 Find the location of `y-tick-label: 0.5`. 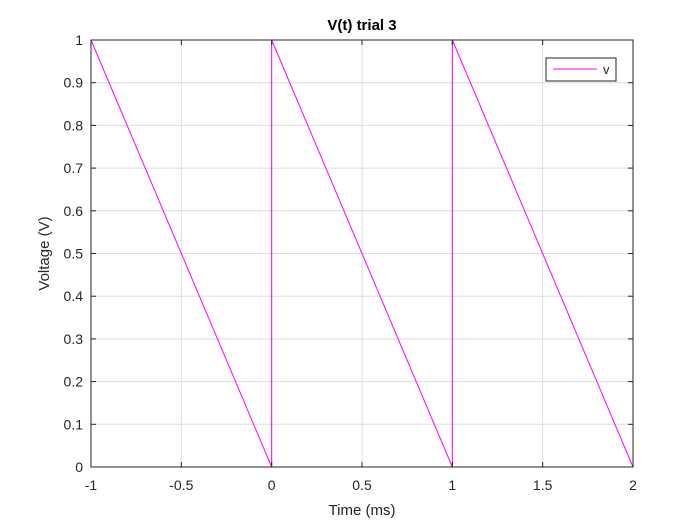

y-tick-label: 0.5 is located at coordinates (74, 254).